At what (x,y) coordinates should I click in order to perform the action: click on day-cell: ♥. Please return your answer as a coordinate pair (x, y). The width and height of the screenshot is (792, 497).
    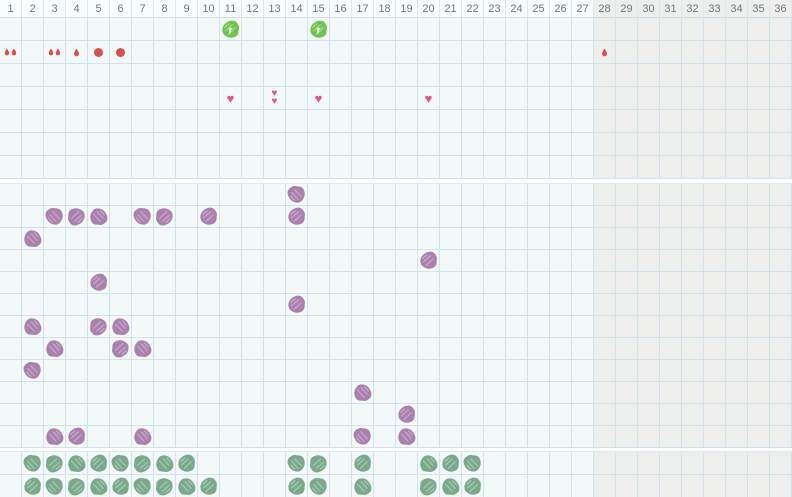
    Looking at the image, I should click on (231, 98).